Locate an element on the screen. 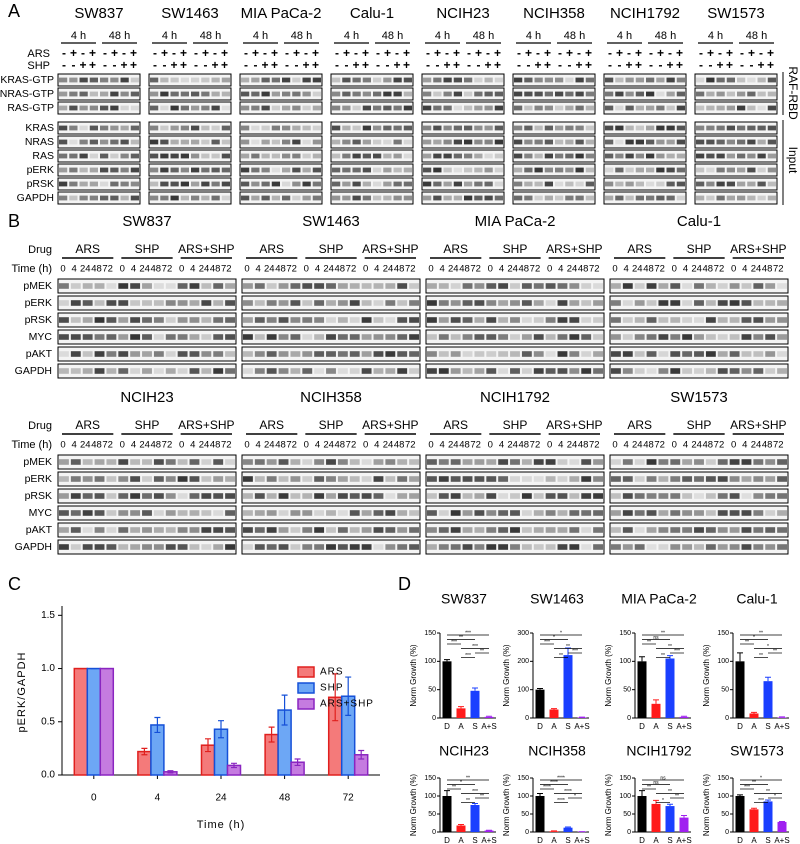 This screenshot has width=800, height=844. y-tick-label: 100 is located at coordinates (523, 796).